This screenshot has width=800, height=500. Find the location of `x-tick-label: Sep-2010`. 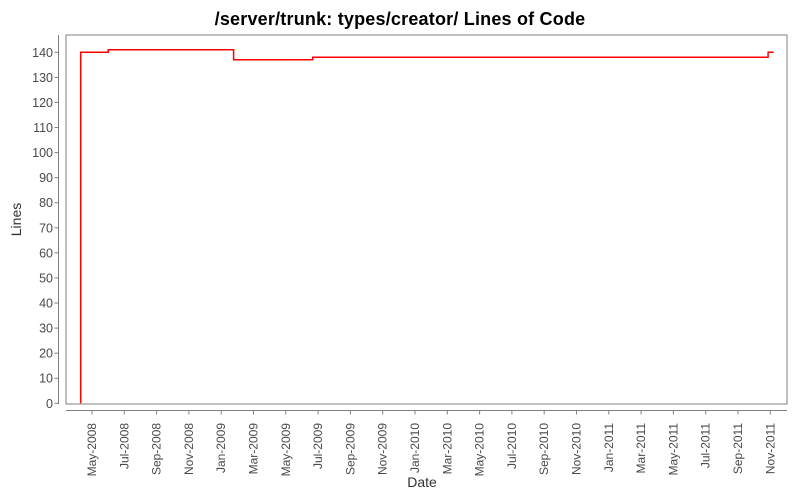

x-tick-label: Sep-2010 is located at coordinates (544, 449).